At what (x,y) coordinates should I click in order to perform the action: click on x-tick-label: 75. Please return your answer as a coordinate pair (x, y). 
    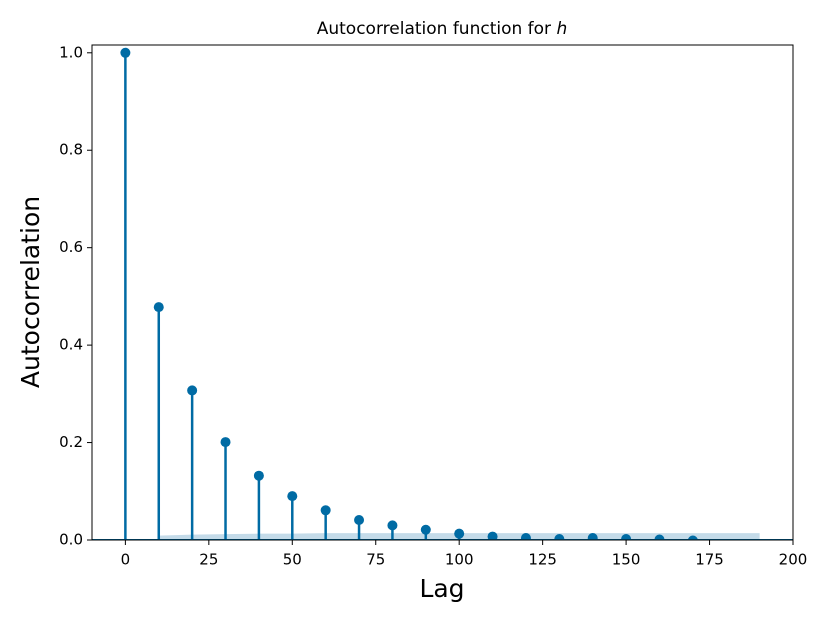
    Looking at the image, I should click on (375, 560).